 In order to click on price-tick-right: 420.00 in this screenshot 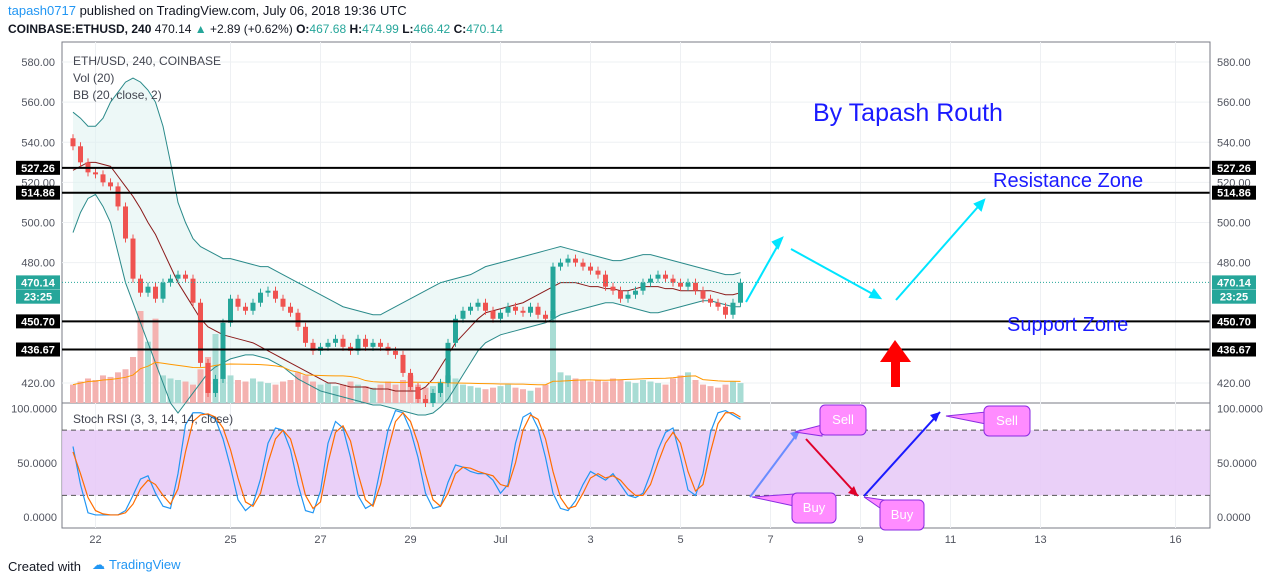, I will do `click(1234, 384)`.